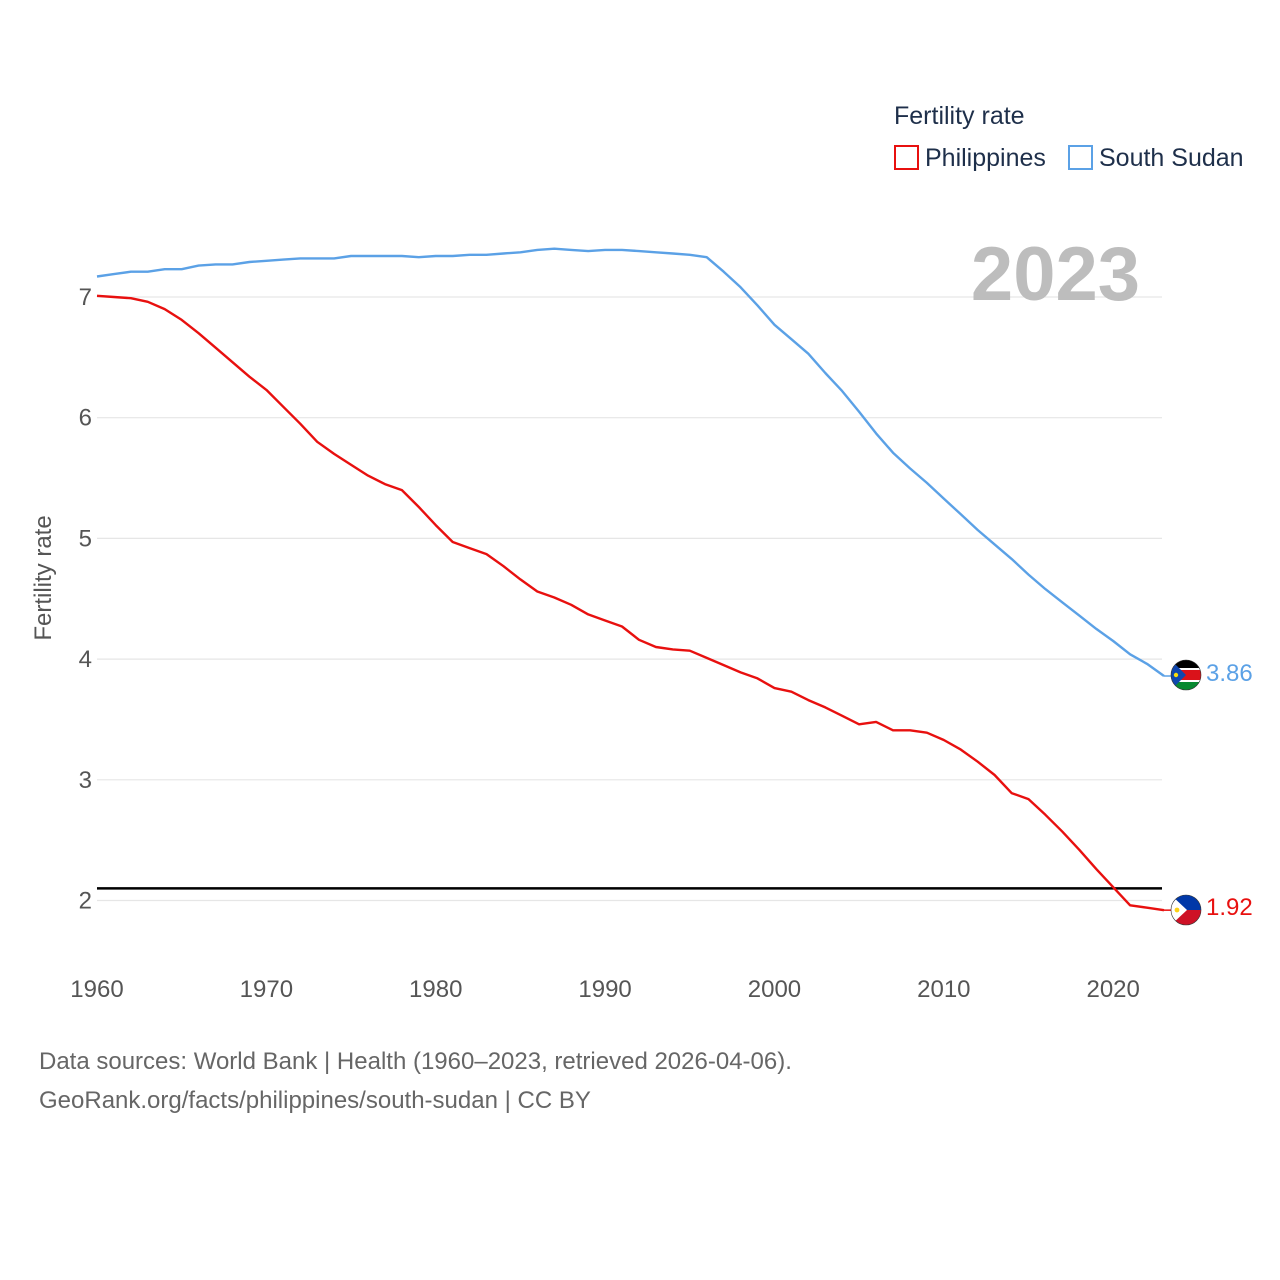 This screenshot has height=1280, width=1280. I want to click on y-tick-label-3: 3, so click(85, 780).